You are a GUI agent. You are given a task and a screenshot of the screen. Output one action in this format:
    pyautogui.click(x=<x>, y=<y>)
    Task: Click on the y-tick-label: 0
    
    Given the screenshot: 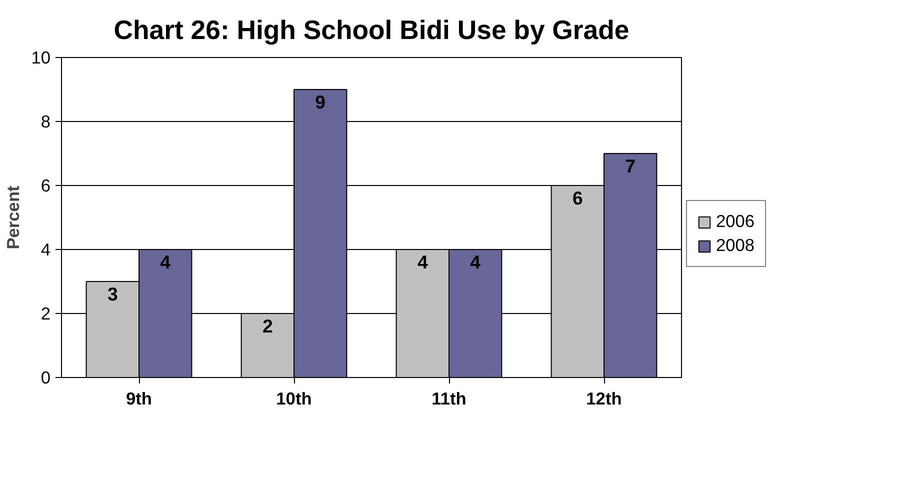 What is the action you would take?
    pyautogui.click(x=45, y=378)
    